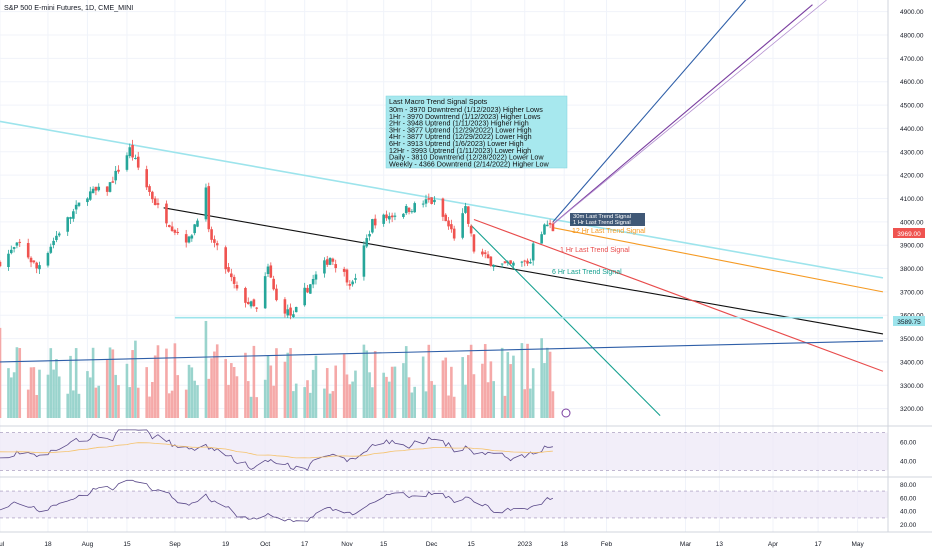 The image size is (932, 555). What do you see at coordinates (908, 498) in the screenshot?
I see `osc-tick-label: 60.00` at bounding box center [908, 498].